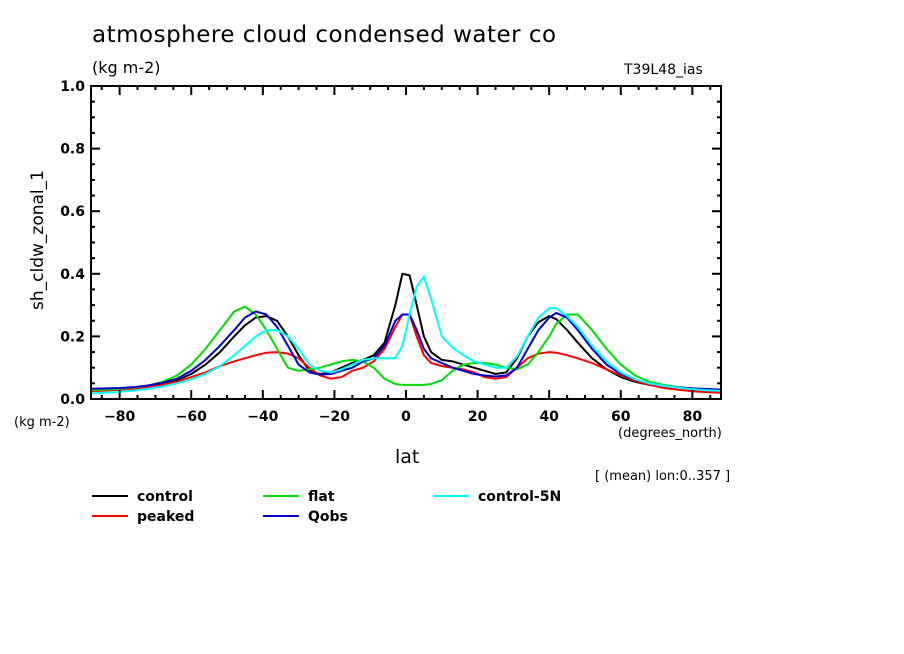 This screenshot has width=904, height=654. What do you see at coordinates (406, 417) in the screenshot?
I see `x-tick-label: 0` at bounding box center [406, 417].